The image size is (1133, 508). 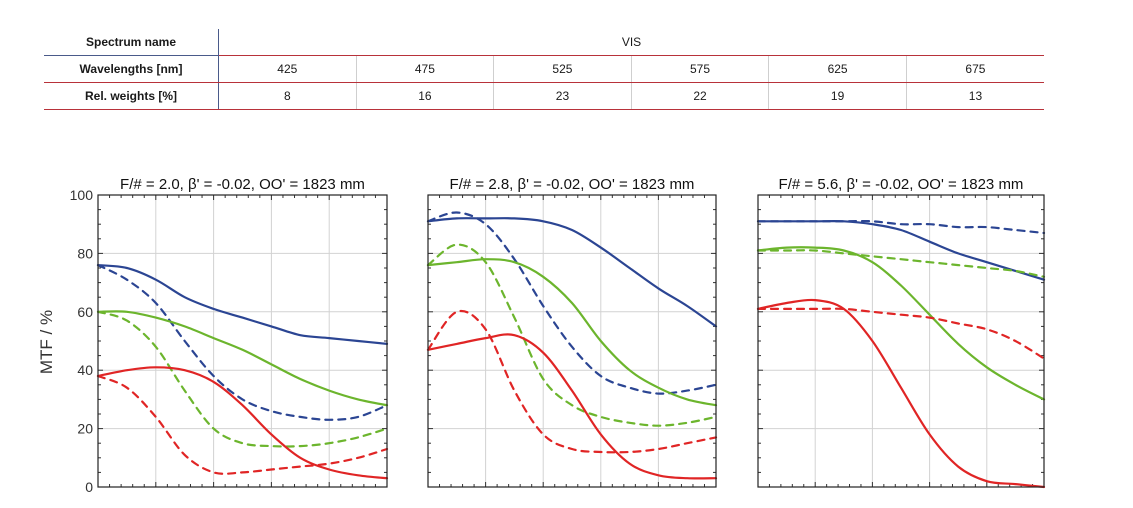 I want to click on y-tick-label: 40, so click(x=85, y=370).